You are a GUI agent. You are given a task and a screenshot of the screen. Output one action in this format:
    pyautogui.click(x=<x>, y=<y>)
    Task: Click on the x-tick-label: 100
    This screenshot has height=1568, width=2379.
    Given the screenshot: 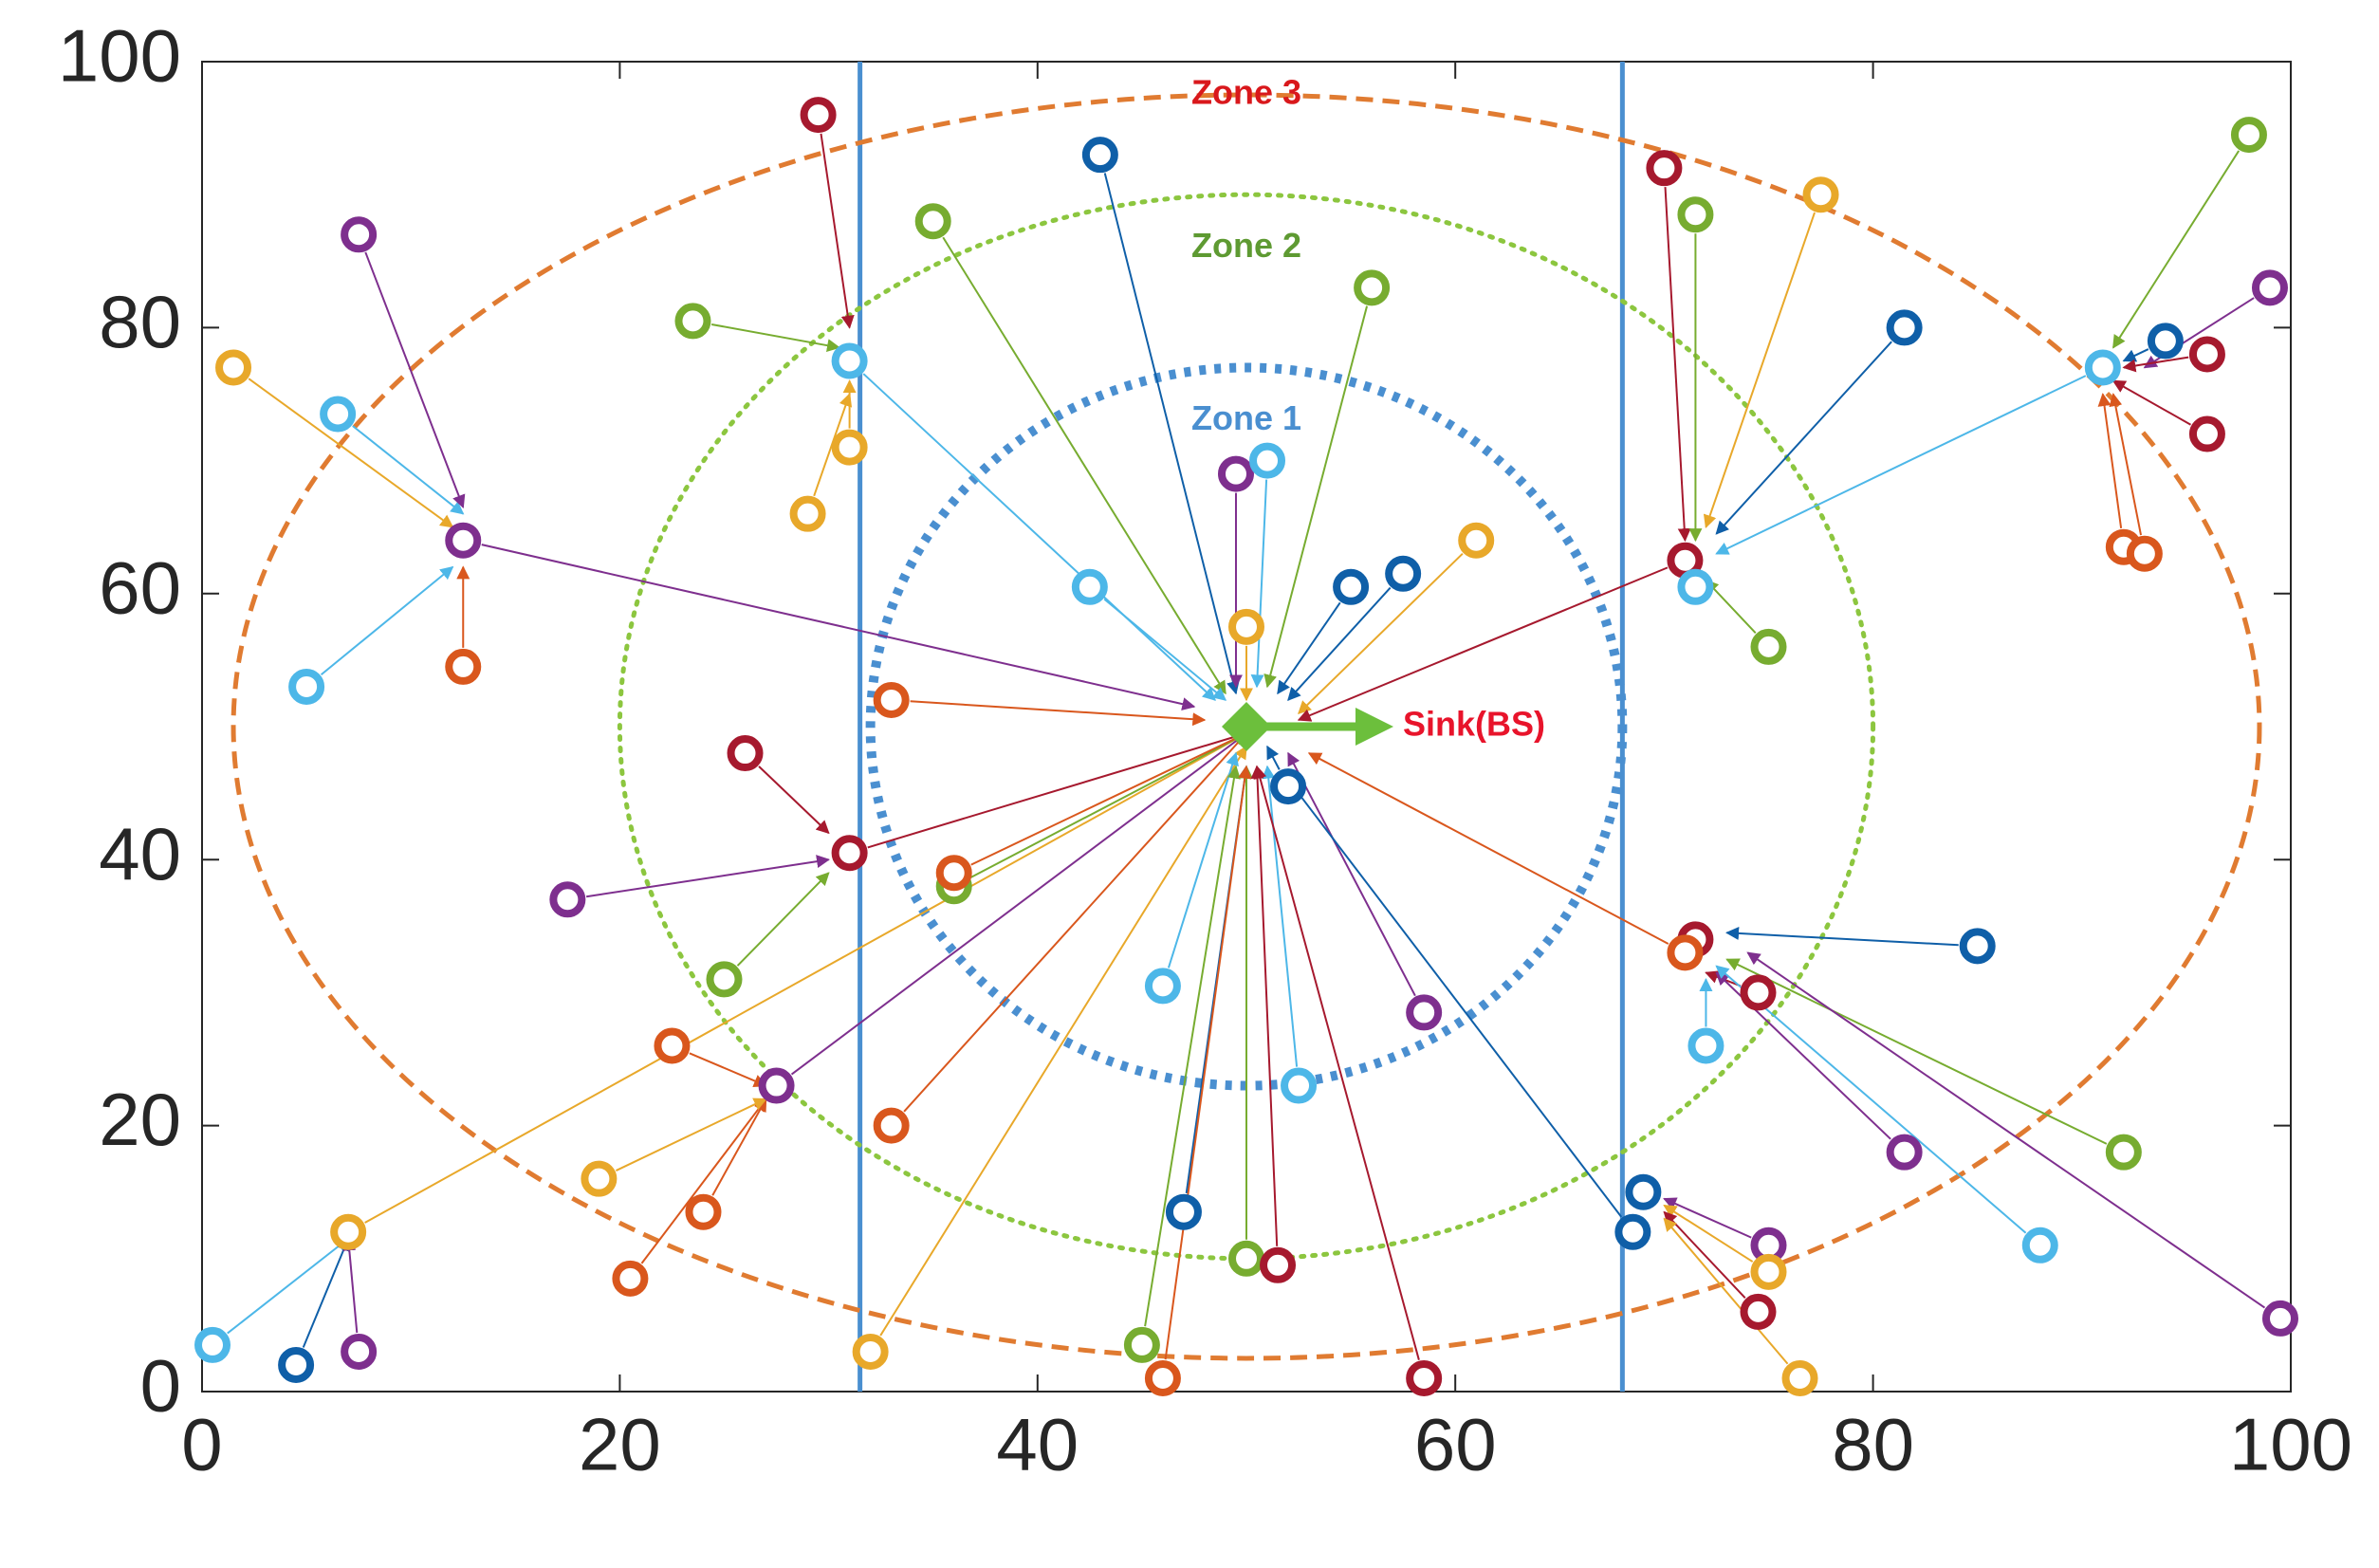 What is the action you would take?
    pyautogui.click(x=2290, y=1445)
    